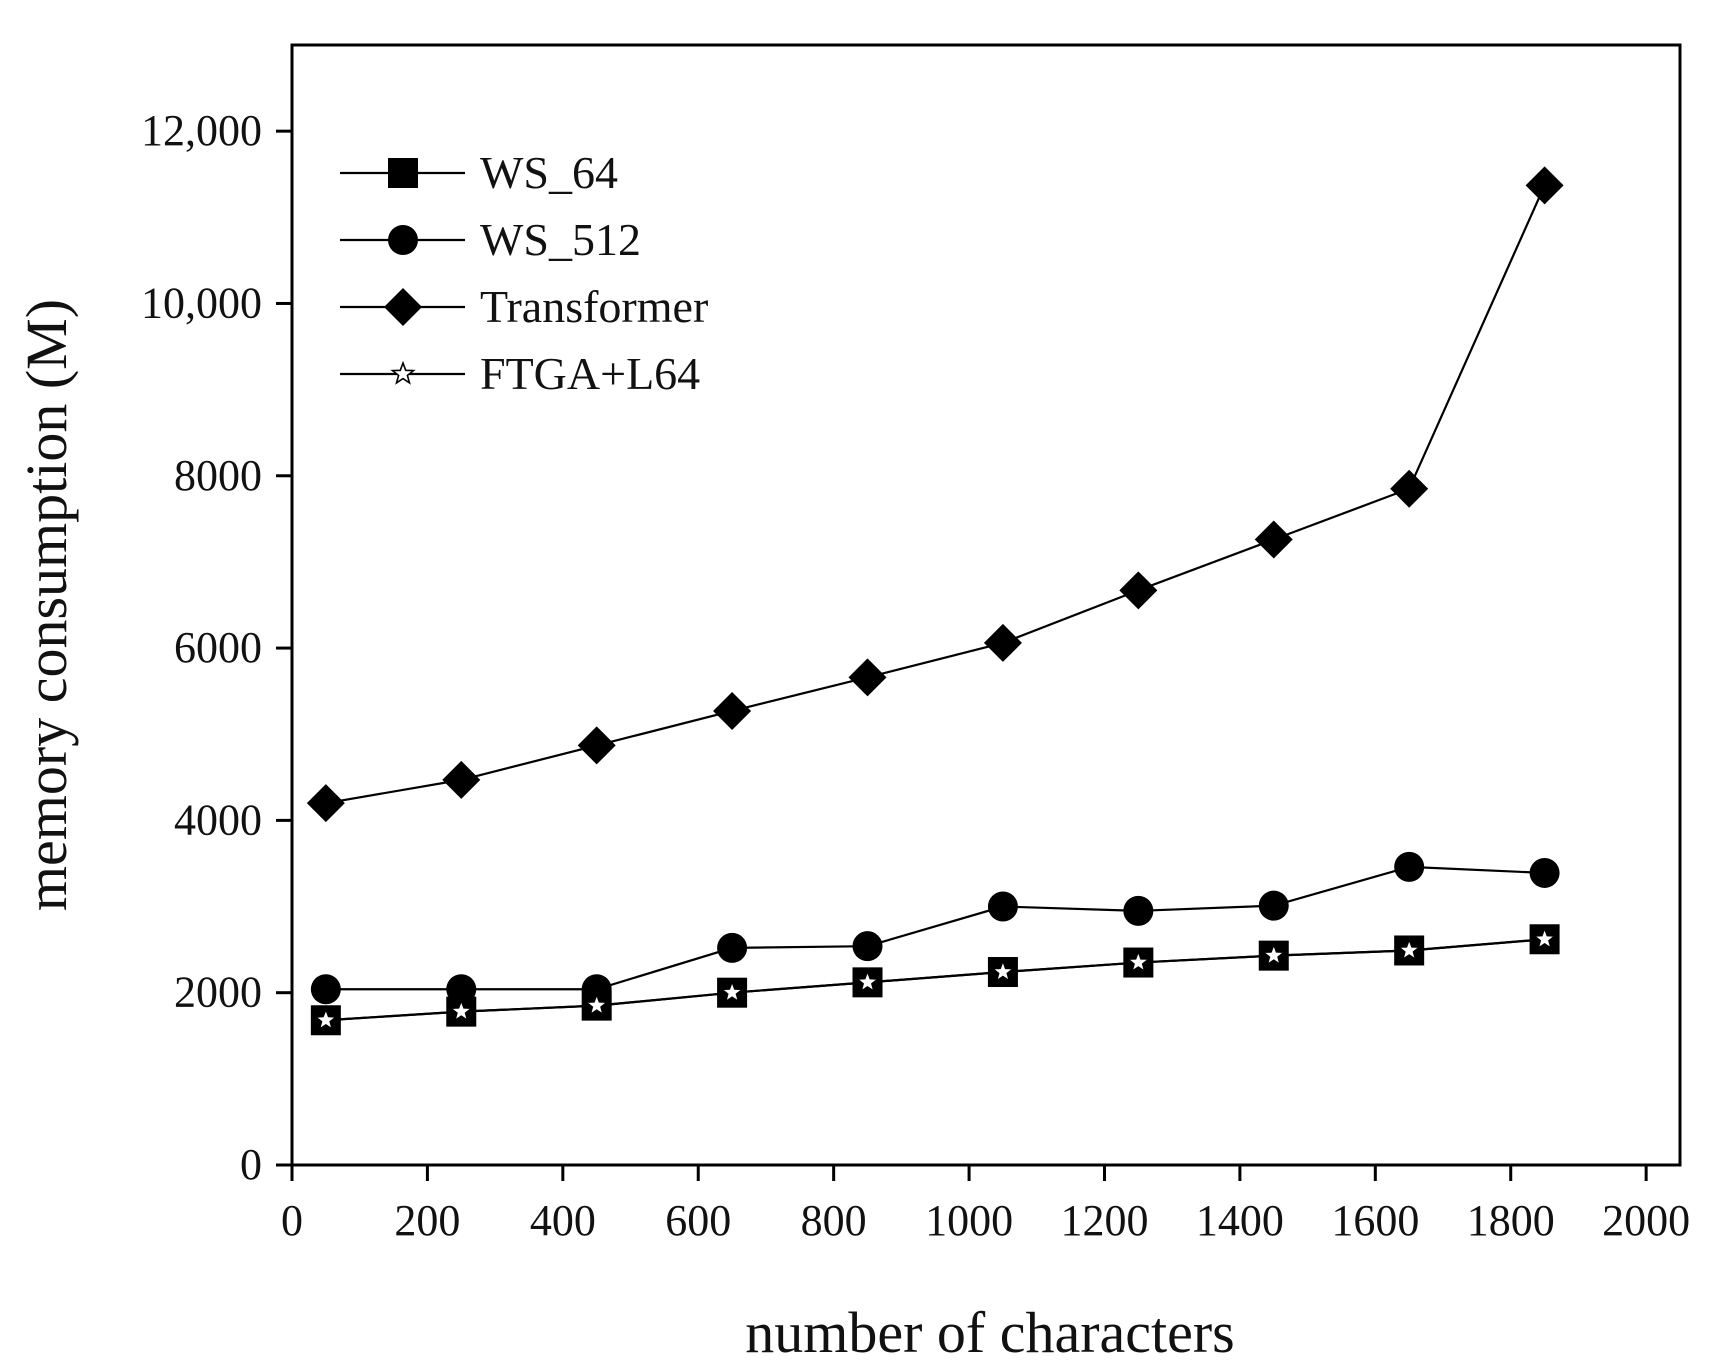 This screenshot has height=1369, width=1714. Describe the element at coordinates (479, 172) in the screenshot. I see `legend-item-ws-64: WS_64` at that location.